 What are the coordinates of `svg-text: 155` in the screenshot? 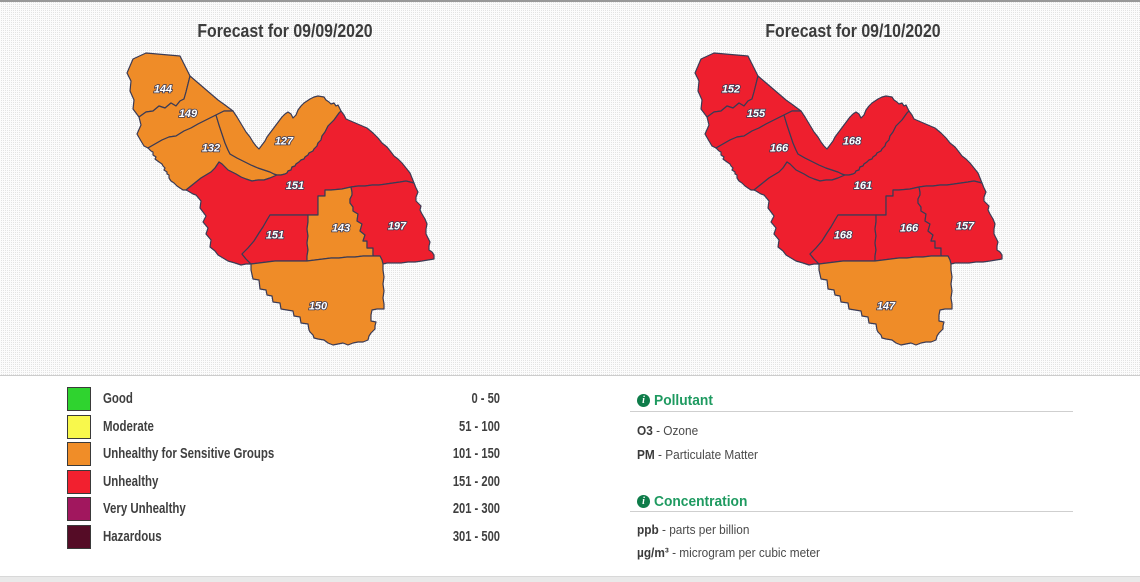 It's located at (756, 114).